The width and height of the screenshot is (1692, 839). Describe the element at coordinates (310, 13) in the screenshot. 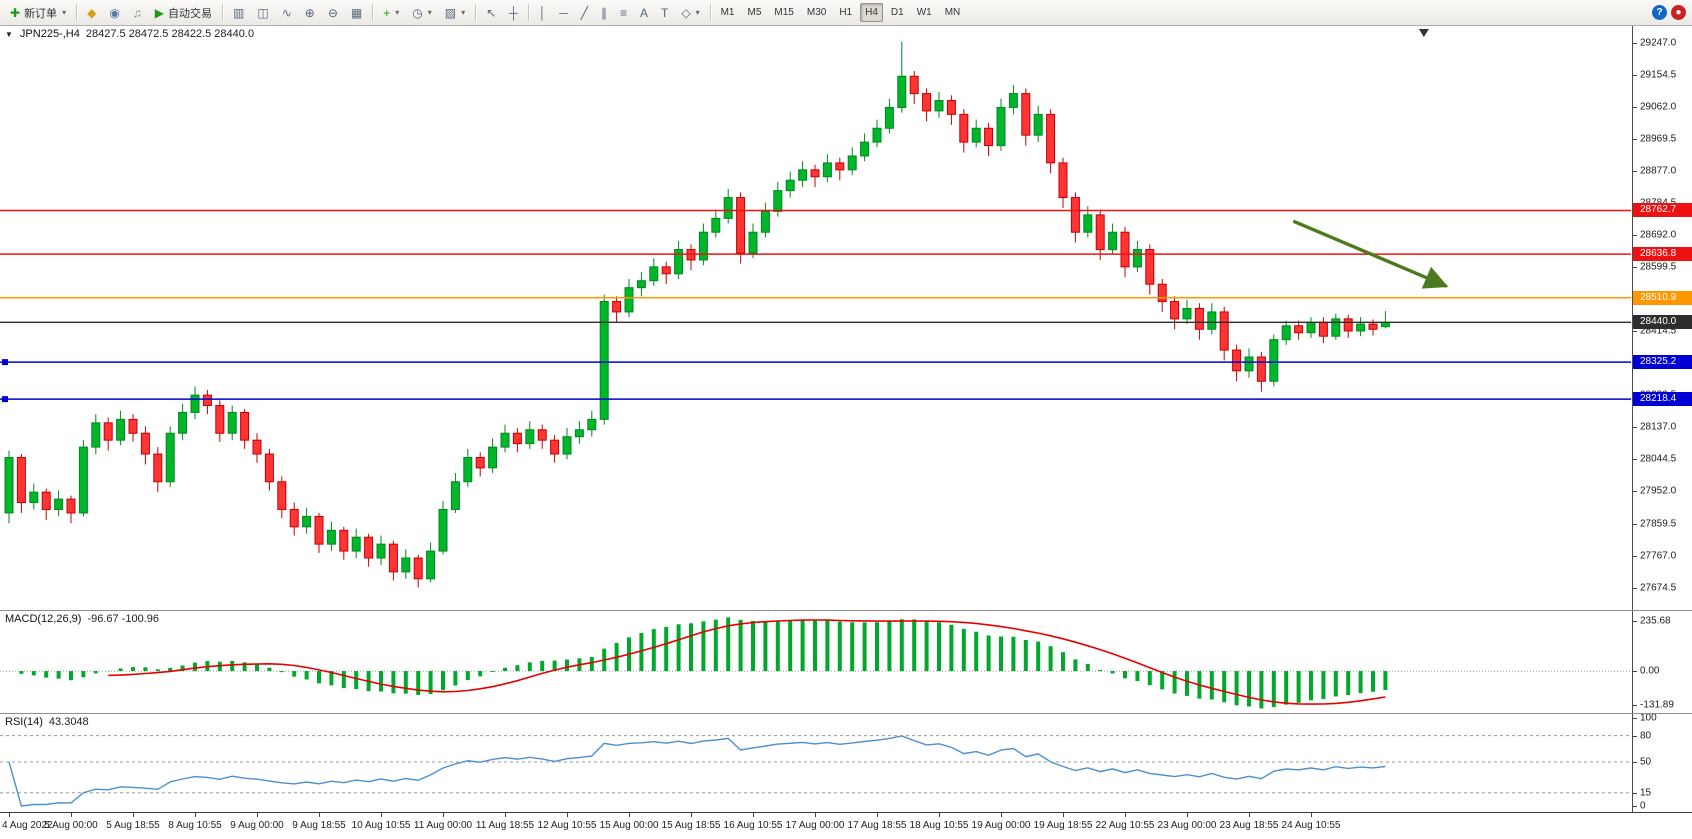

I see `zoom-in-icon: ⊕` at that location.